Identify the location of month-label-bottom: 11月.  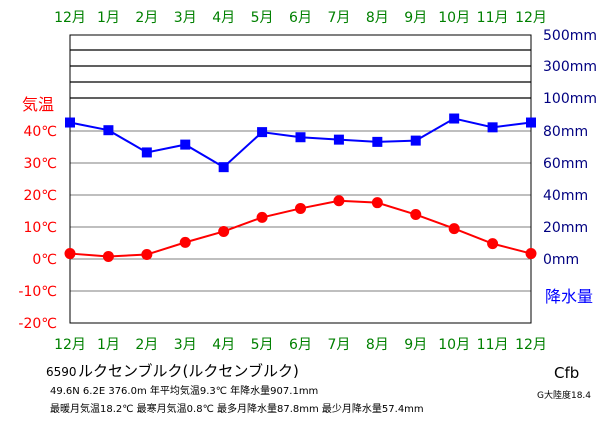
(493, 345).